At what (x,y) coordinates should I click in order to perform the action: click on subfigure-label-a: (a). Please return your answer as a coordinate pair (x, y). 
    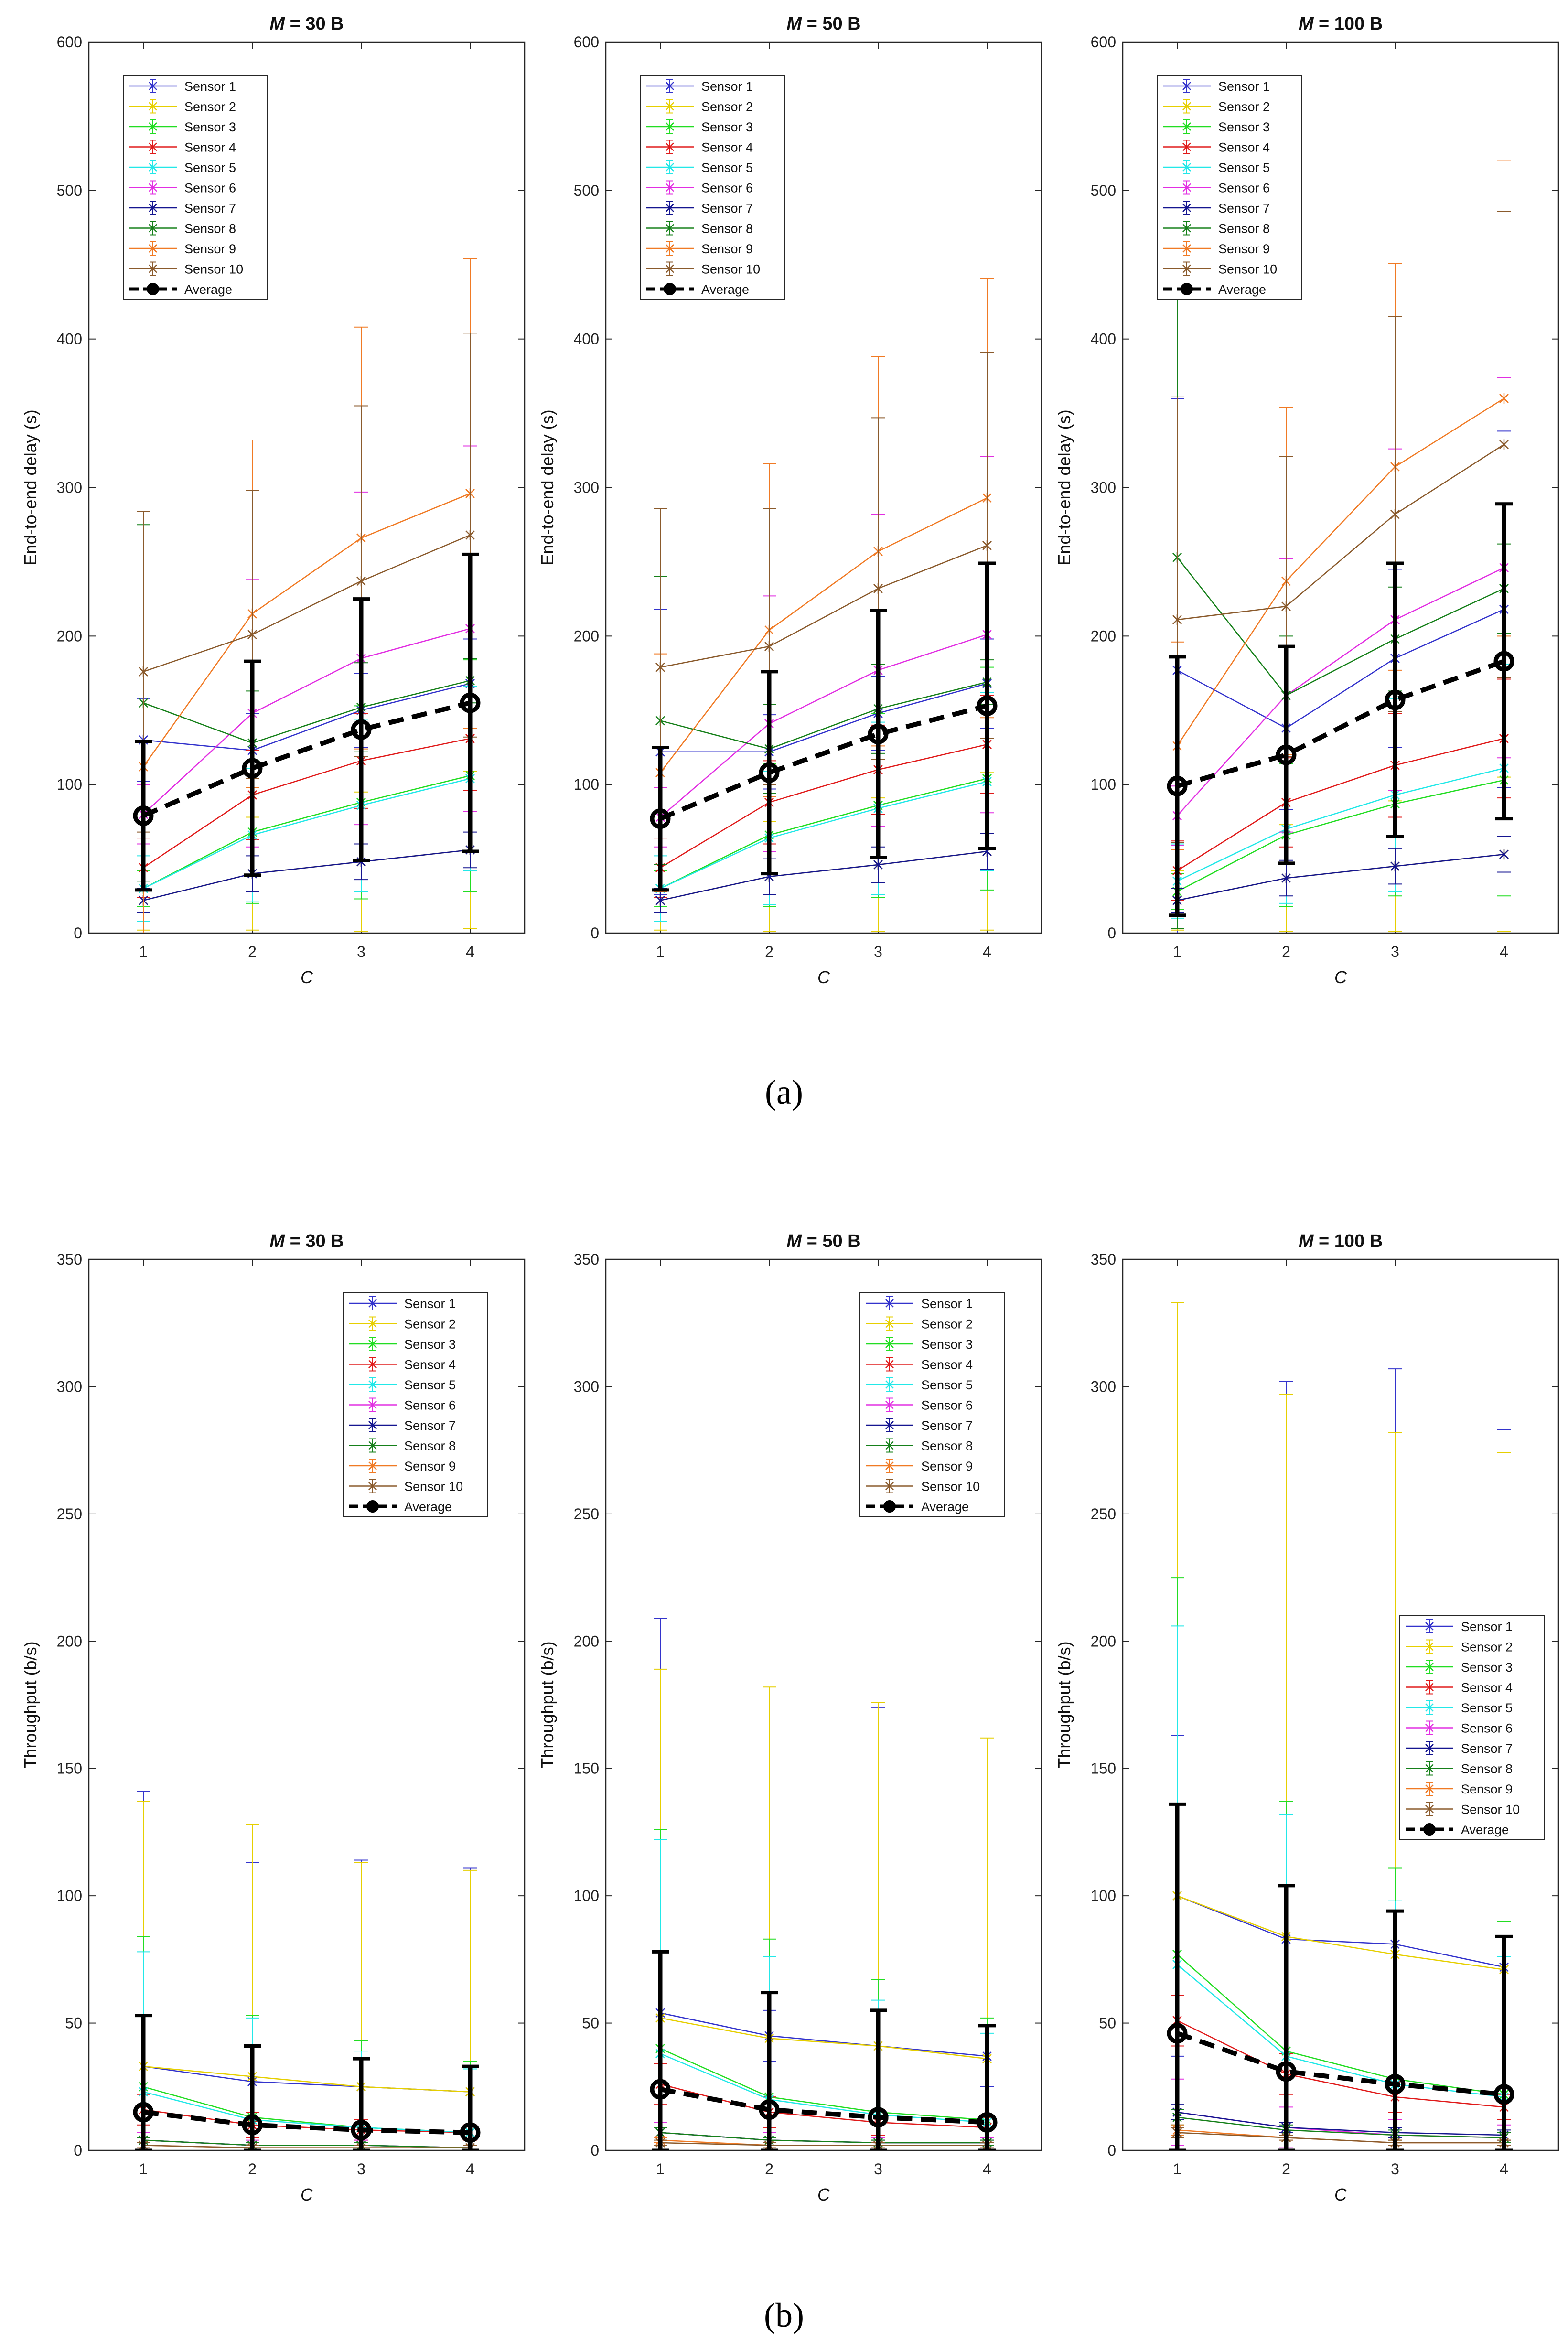
    Looking at the image, I should click on (784, 1092).